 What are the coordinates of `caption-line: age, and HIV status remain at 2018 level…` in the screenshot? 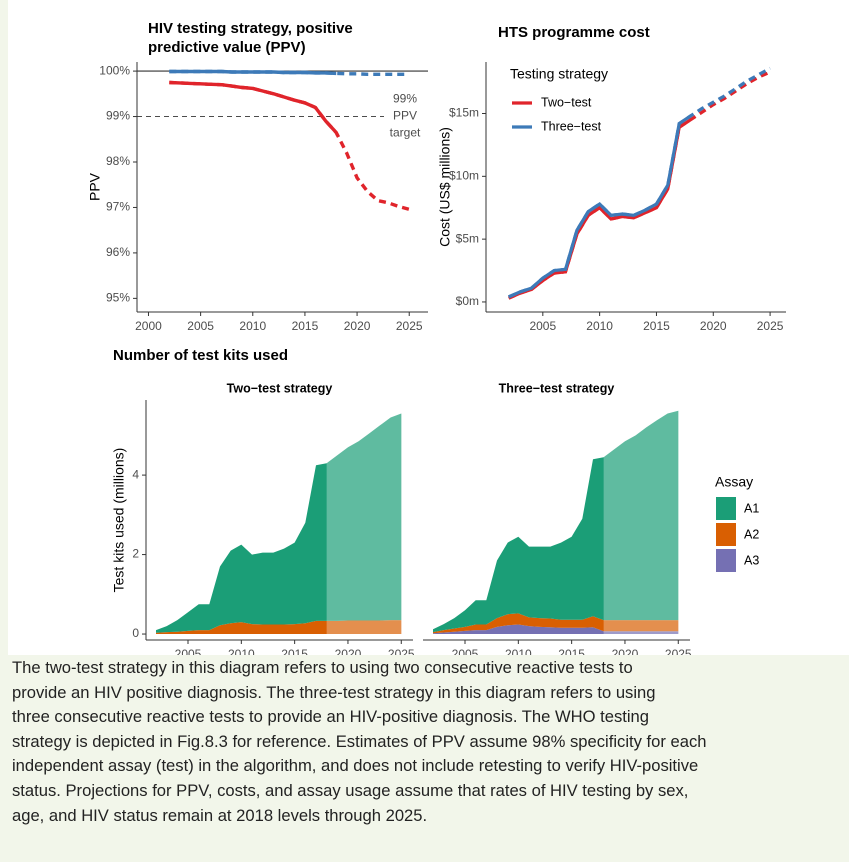 It's located at (220, 815).